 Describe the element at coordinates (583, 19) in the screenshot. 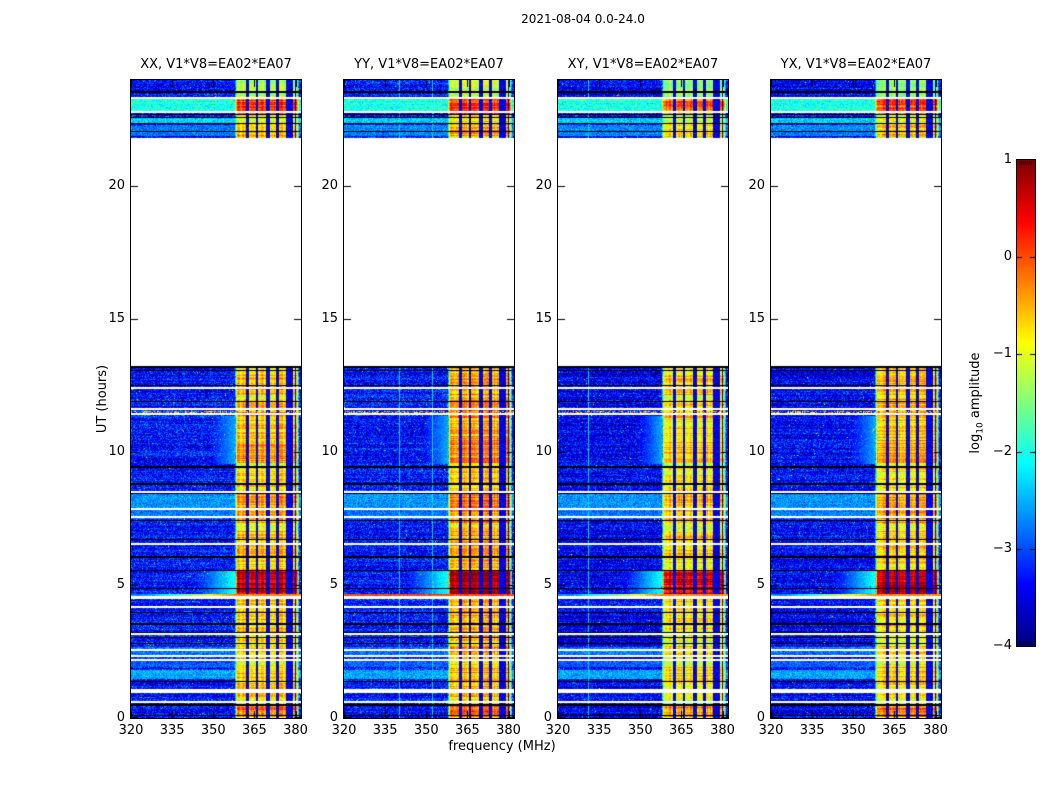

I see `figure-title: 2021-08-04 0.0-24.0` at that location.